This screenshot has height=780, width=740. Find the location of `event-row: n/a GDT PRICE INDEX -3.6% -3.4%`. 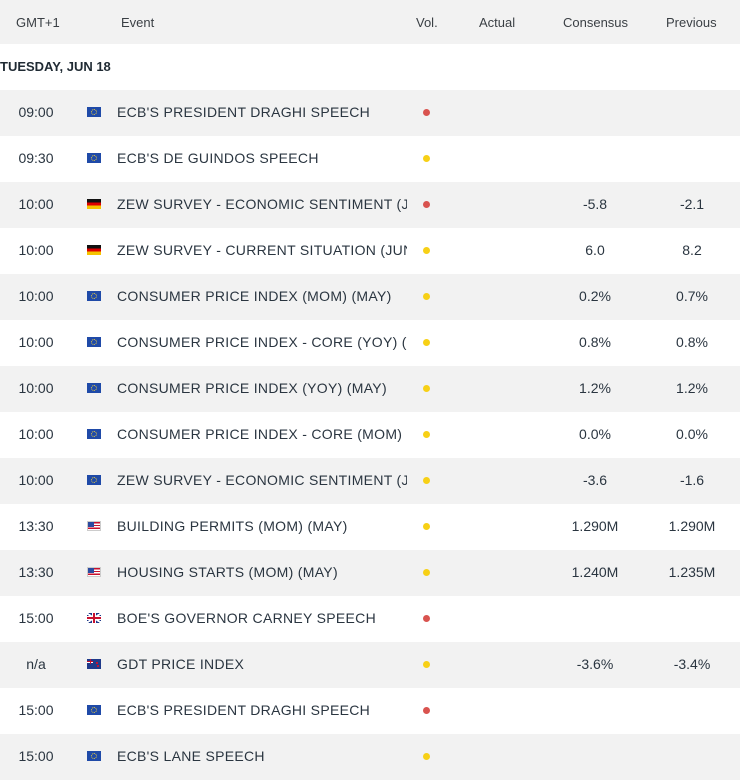

event-row: n/a GDT PRICE INDEX -3.6% -3.4% is located at coordinates (370, 665).